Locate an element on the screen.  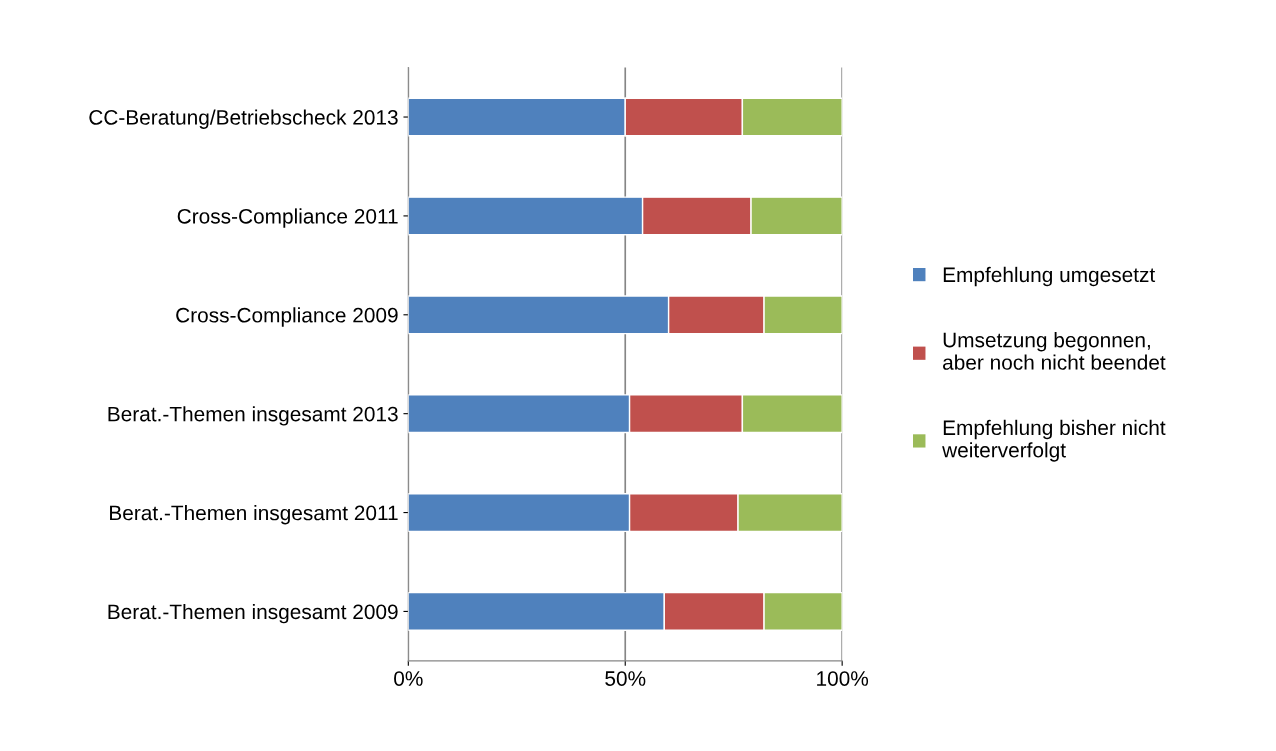
legend-label: Empfehlung umgesetzt is located at coordinates (1049, 276).